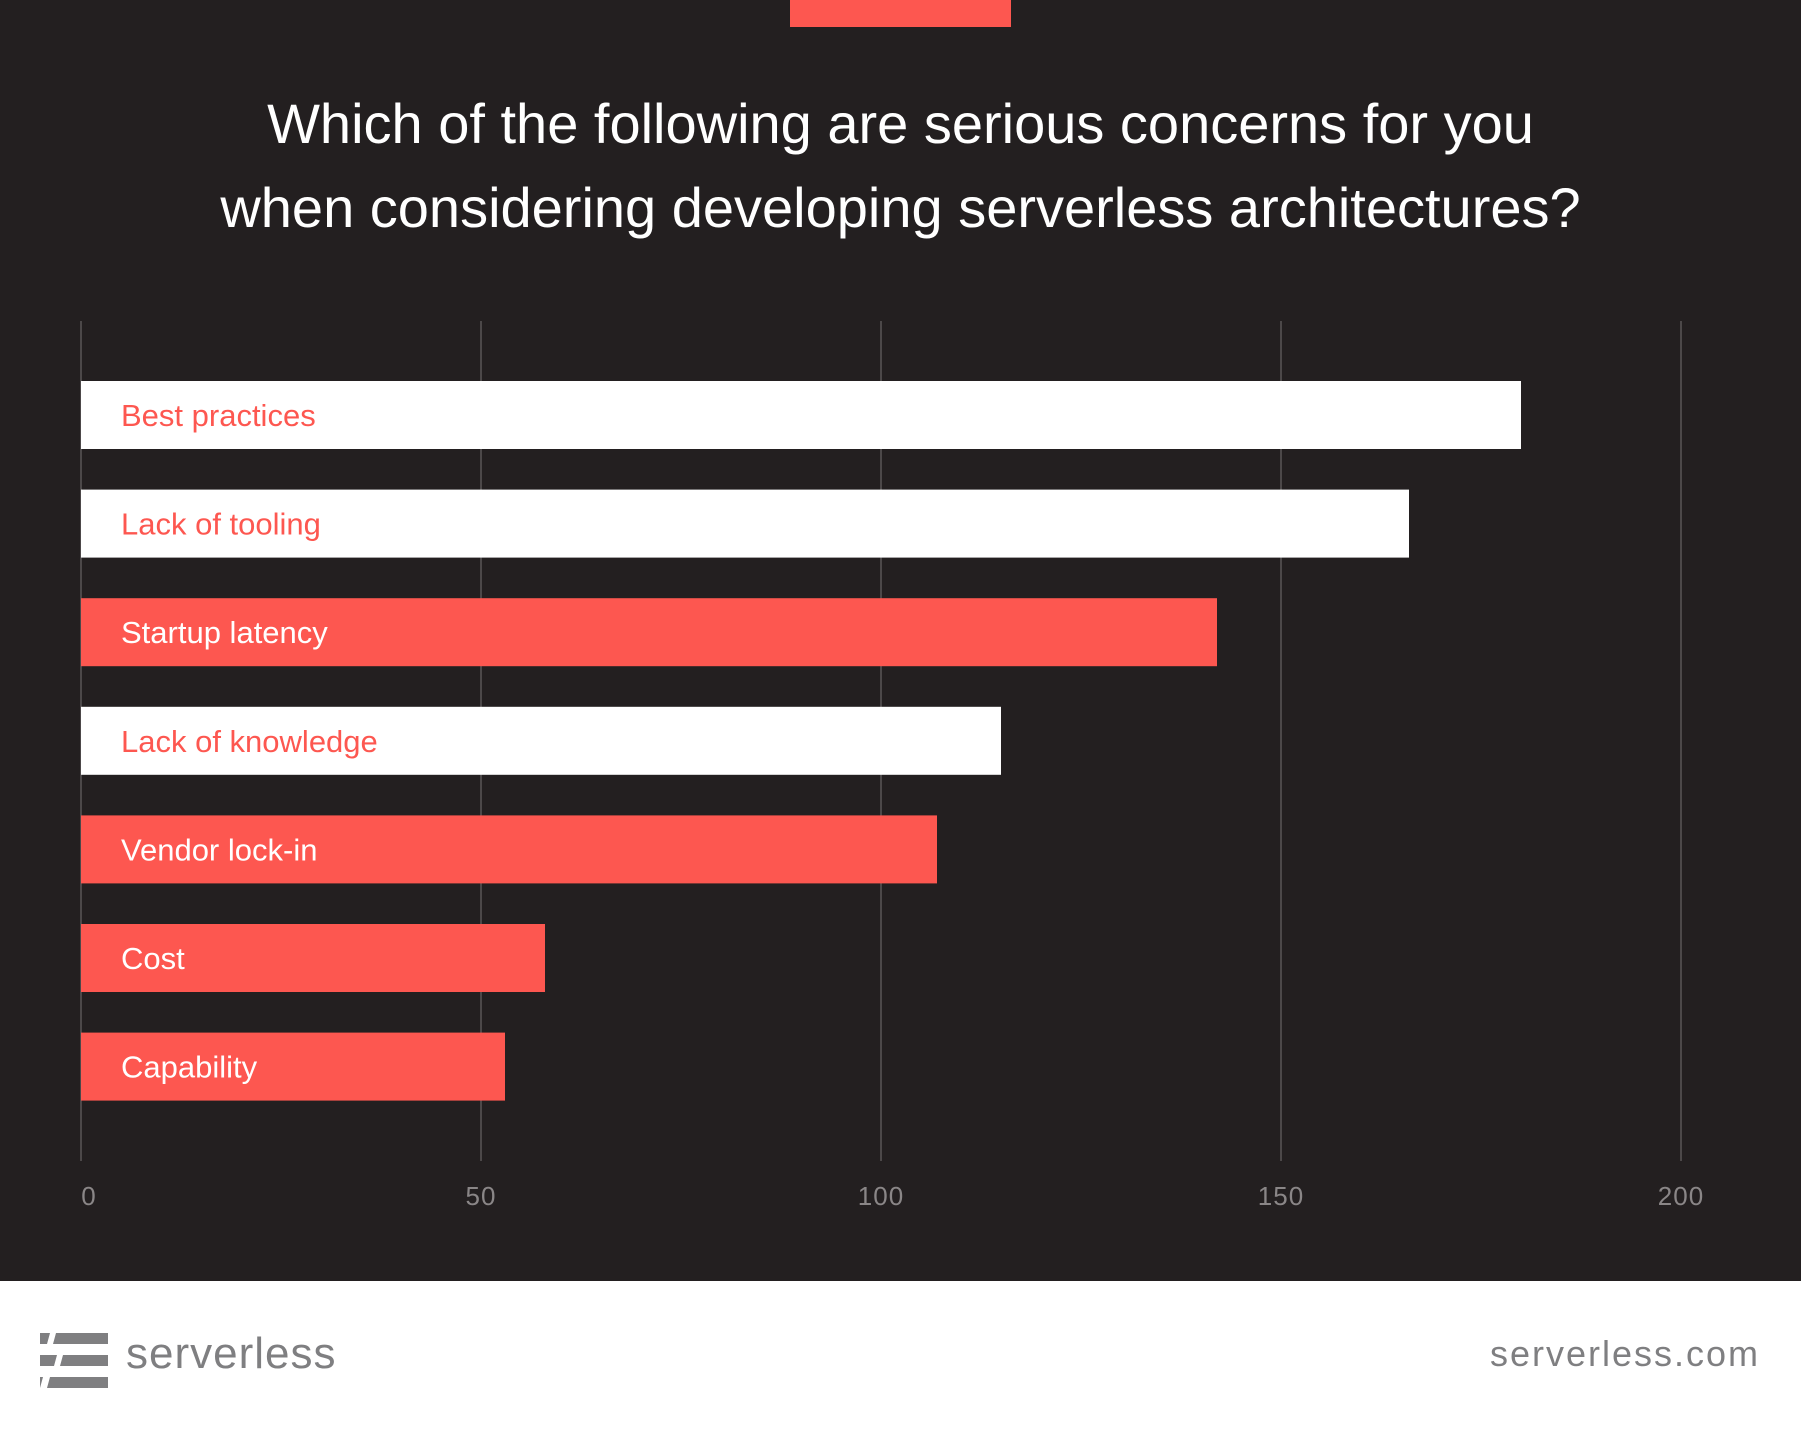 The width and height of the screenshot is (1801, 1441). Describe the element at coordinates (221, 524) in the screenshot. I see `bar-label-2: Lack of tooling` at that location.